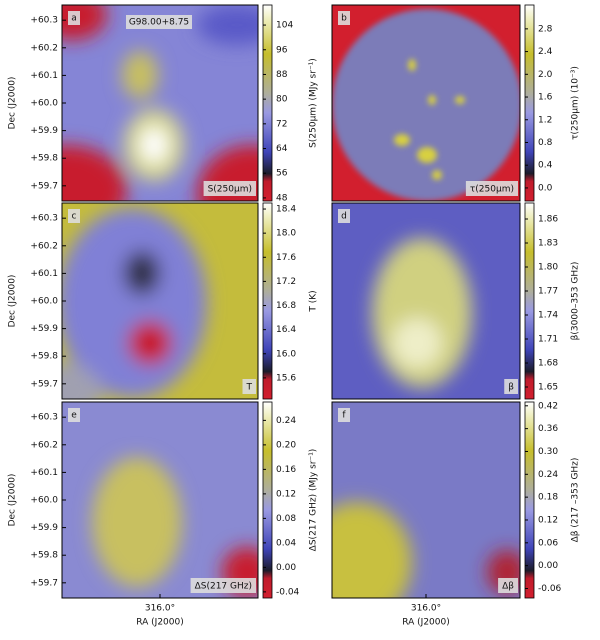  I want to click on panel-letter: c, so click(74, 217).